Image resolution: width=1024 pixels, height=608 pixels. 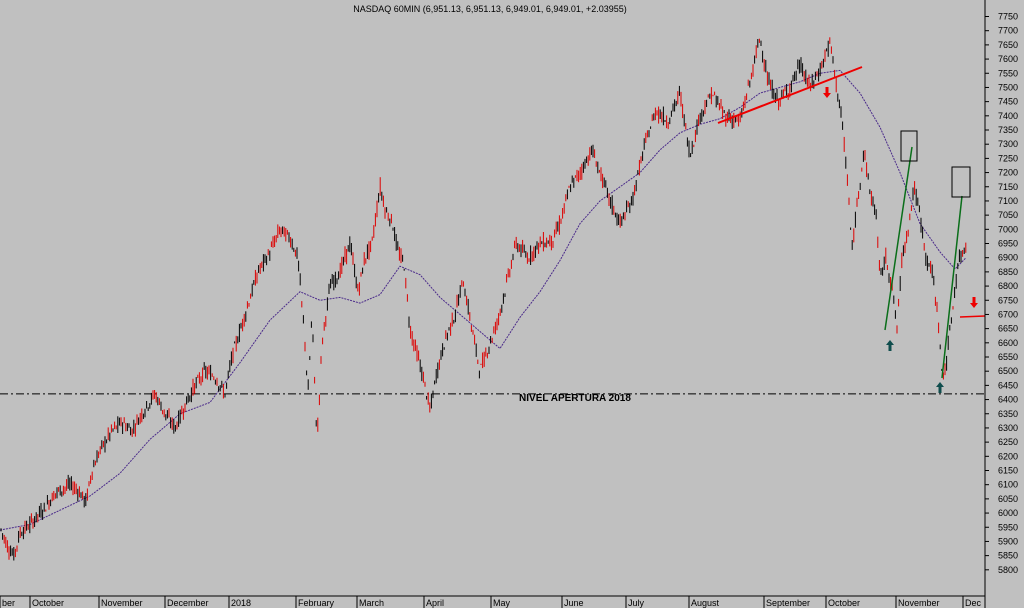 I want to click on level-label: NIVEL APERTURA 2018, so click(x=575, y=398).